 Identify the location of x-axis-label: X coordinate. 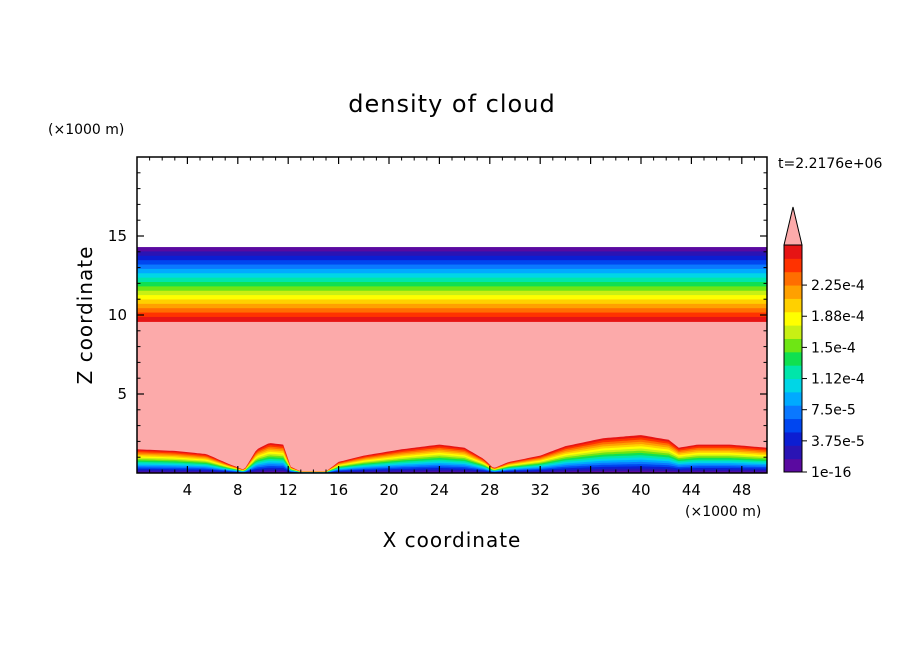
(452, 540).